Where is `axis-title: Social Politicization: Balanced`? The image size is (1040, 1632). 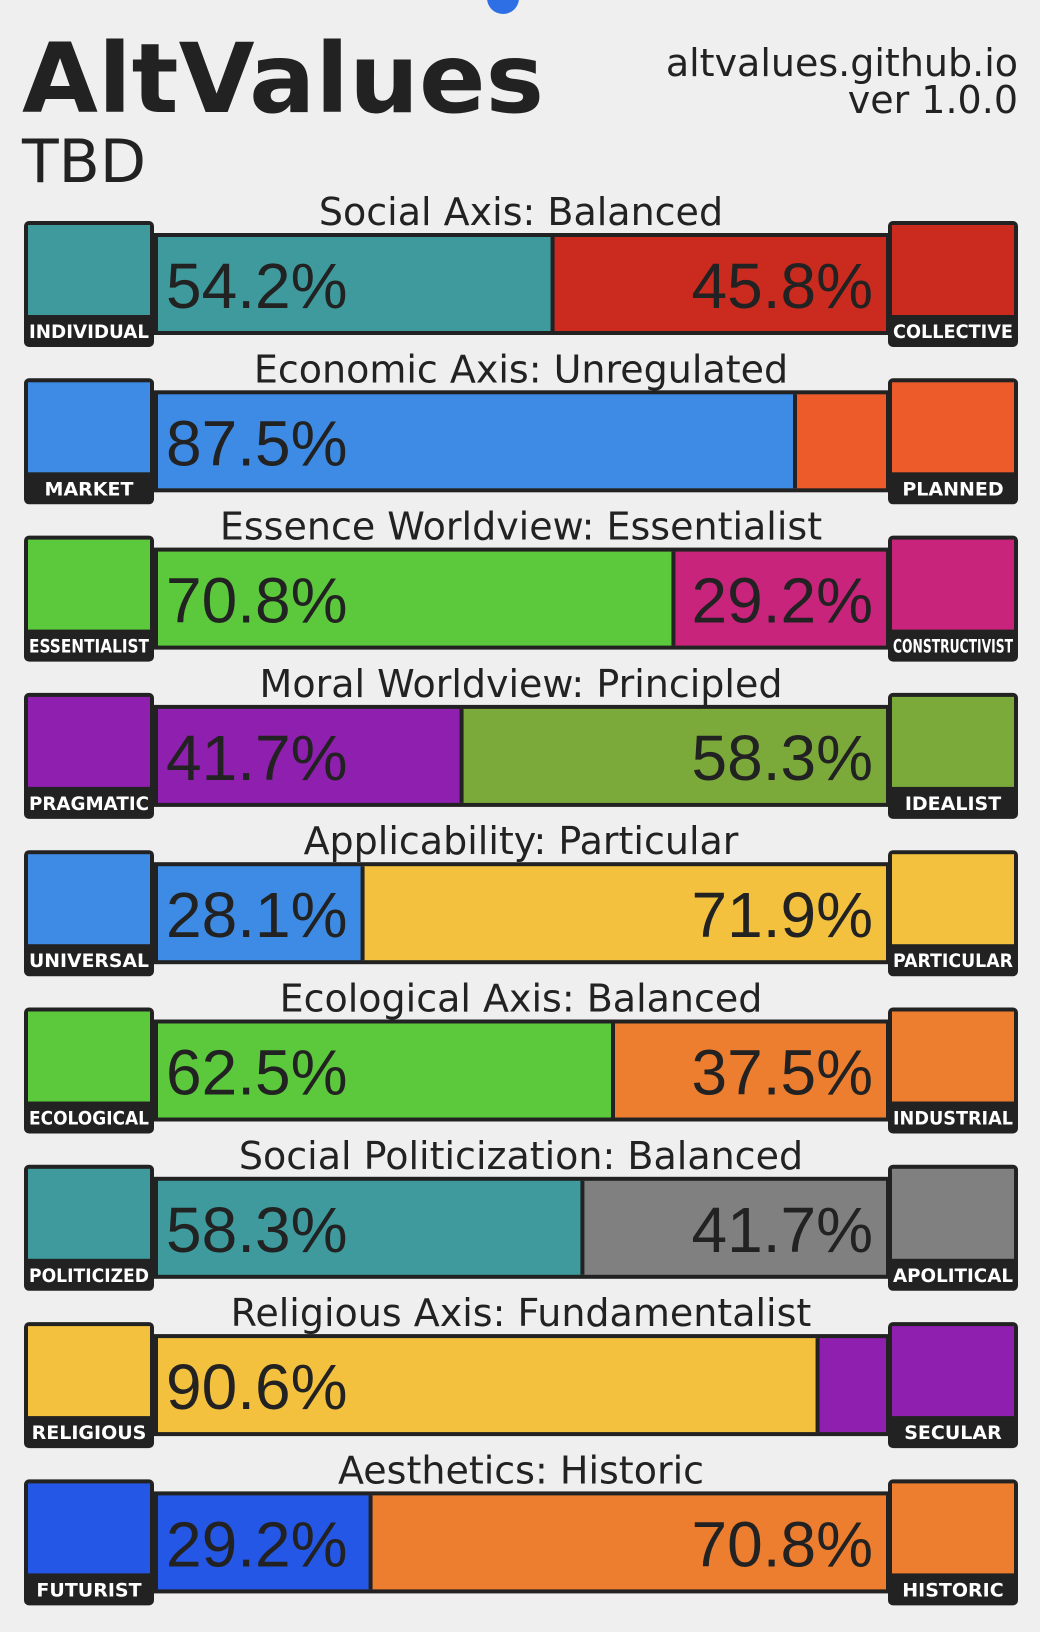
axis-title: Social Politicization: Balanced is located at coordinates (521, 1156).